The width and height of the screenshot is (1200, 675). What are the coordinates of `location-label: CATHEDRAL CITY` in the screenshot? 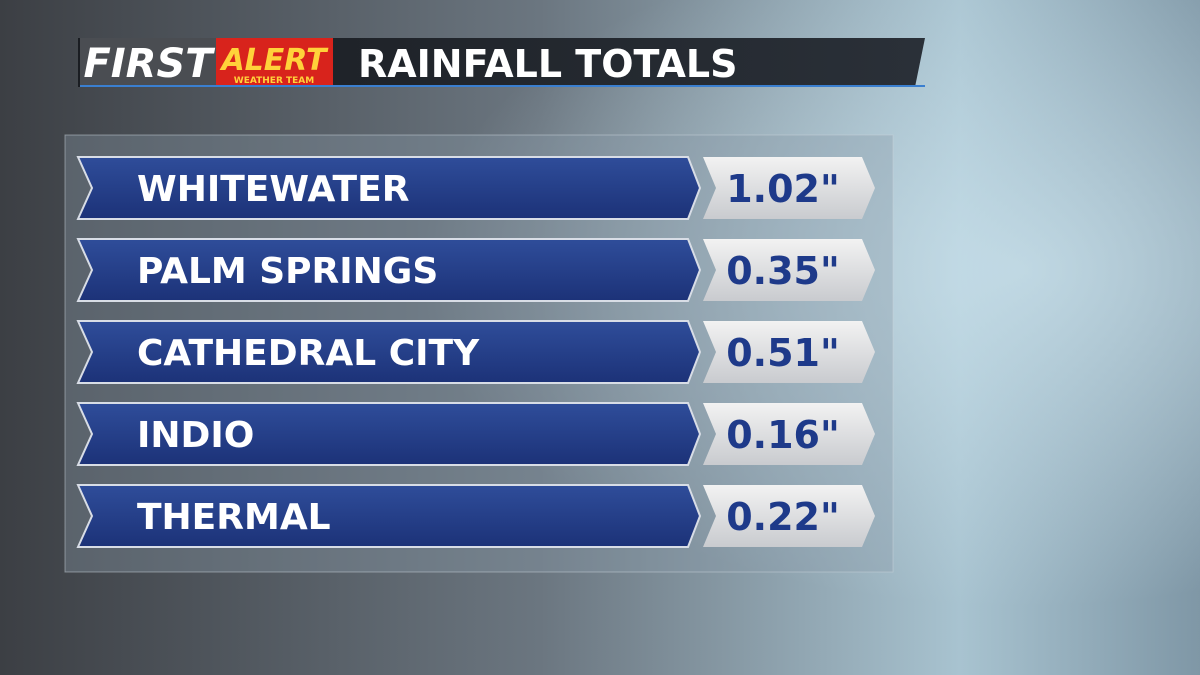 It's located at (308, 353).